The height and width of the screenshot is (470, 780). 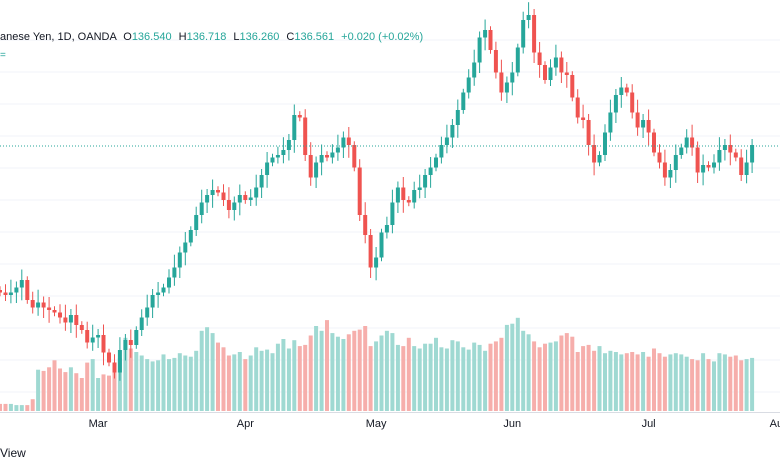 What do you see at coordinates (774, 424) in the screenshot?
I see `x-tick-label: Aug` at bounding box center [774, 424].